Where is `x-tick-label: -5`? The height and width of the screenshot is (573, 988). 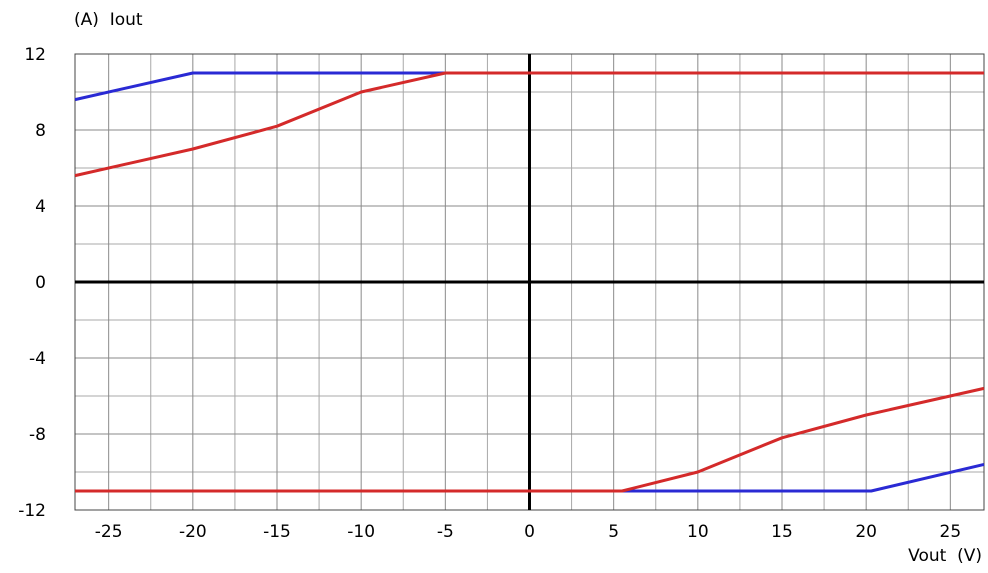
x-tick-label: -5 is located at coordinates (445, 532).